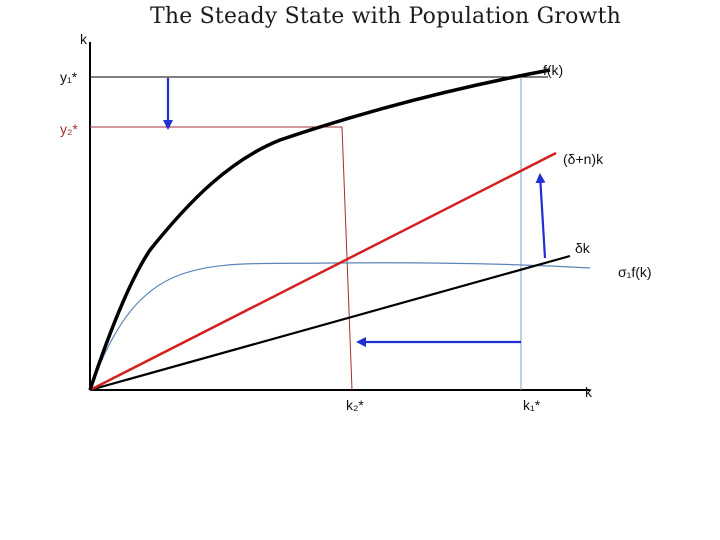  What do you see at coordinates (588, 392) in the screenshot?
I see `x-axis-label: k` at bounding box center [588, 392].